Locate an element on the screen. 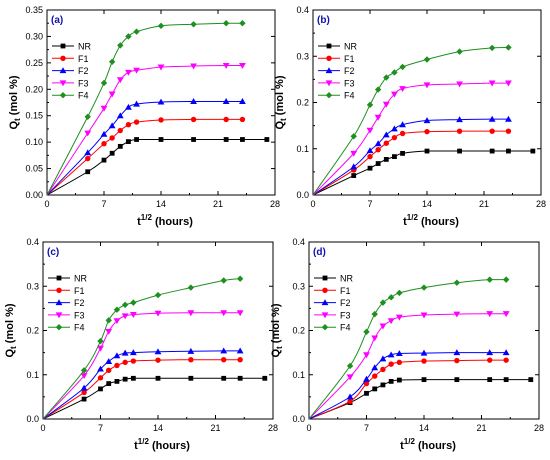 This screenshot has height=460, width=550. panel-label: (c) is located at coordinates (53, 252).